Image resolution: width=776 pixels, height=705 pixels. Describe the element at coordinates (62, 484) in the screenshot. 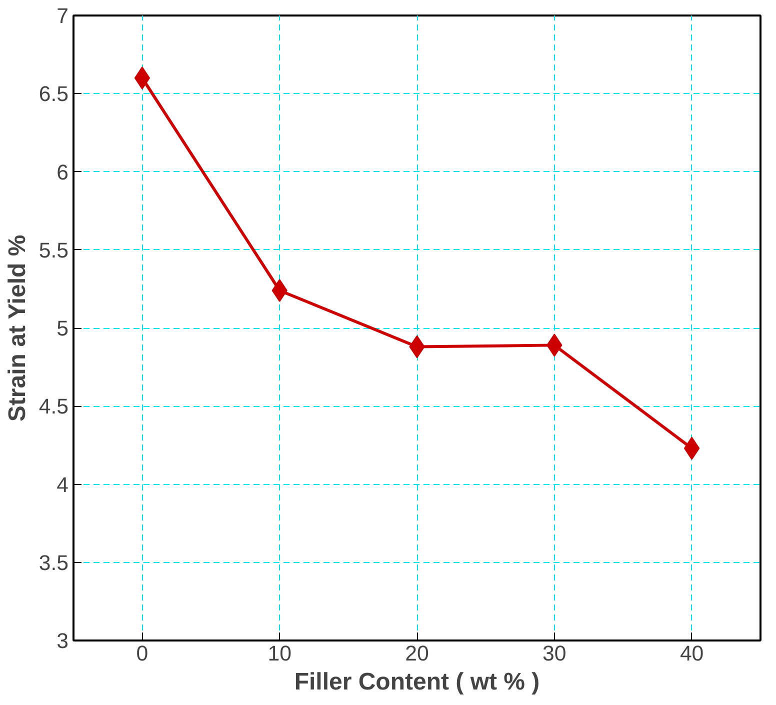

I see `y-tick-label: 4` at that location.